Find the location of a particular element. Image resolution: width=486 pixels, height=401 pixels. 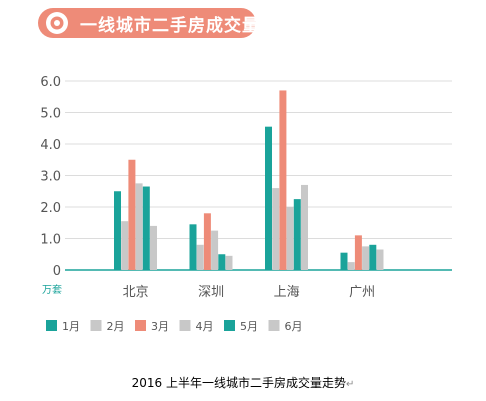

bar-6月-广州 is located at coordinates (380, 259).